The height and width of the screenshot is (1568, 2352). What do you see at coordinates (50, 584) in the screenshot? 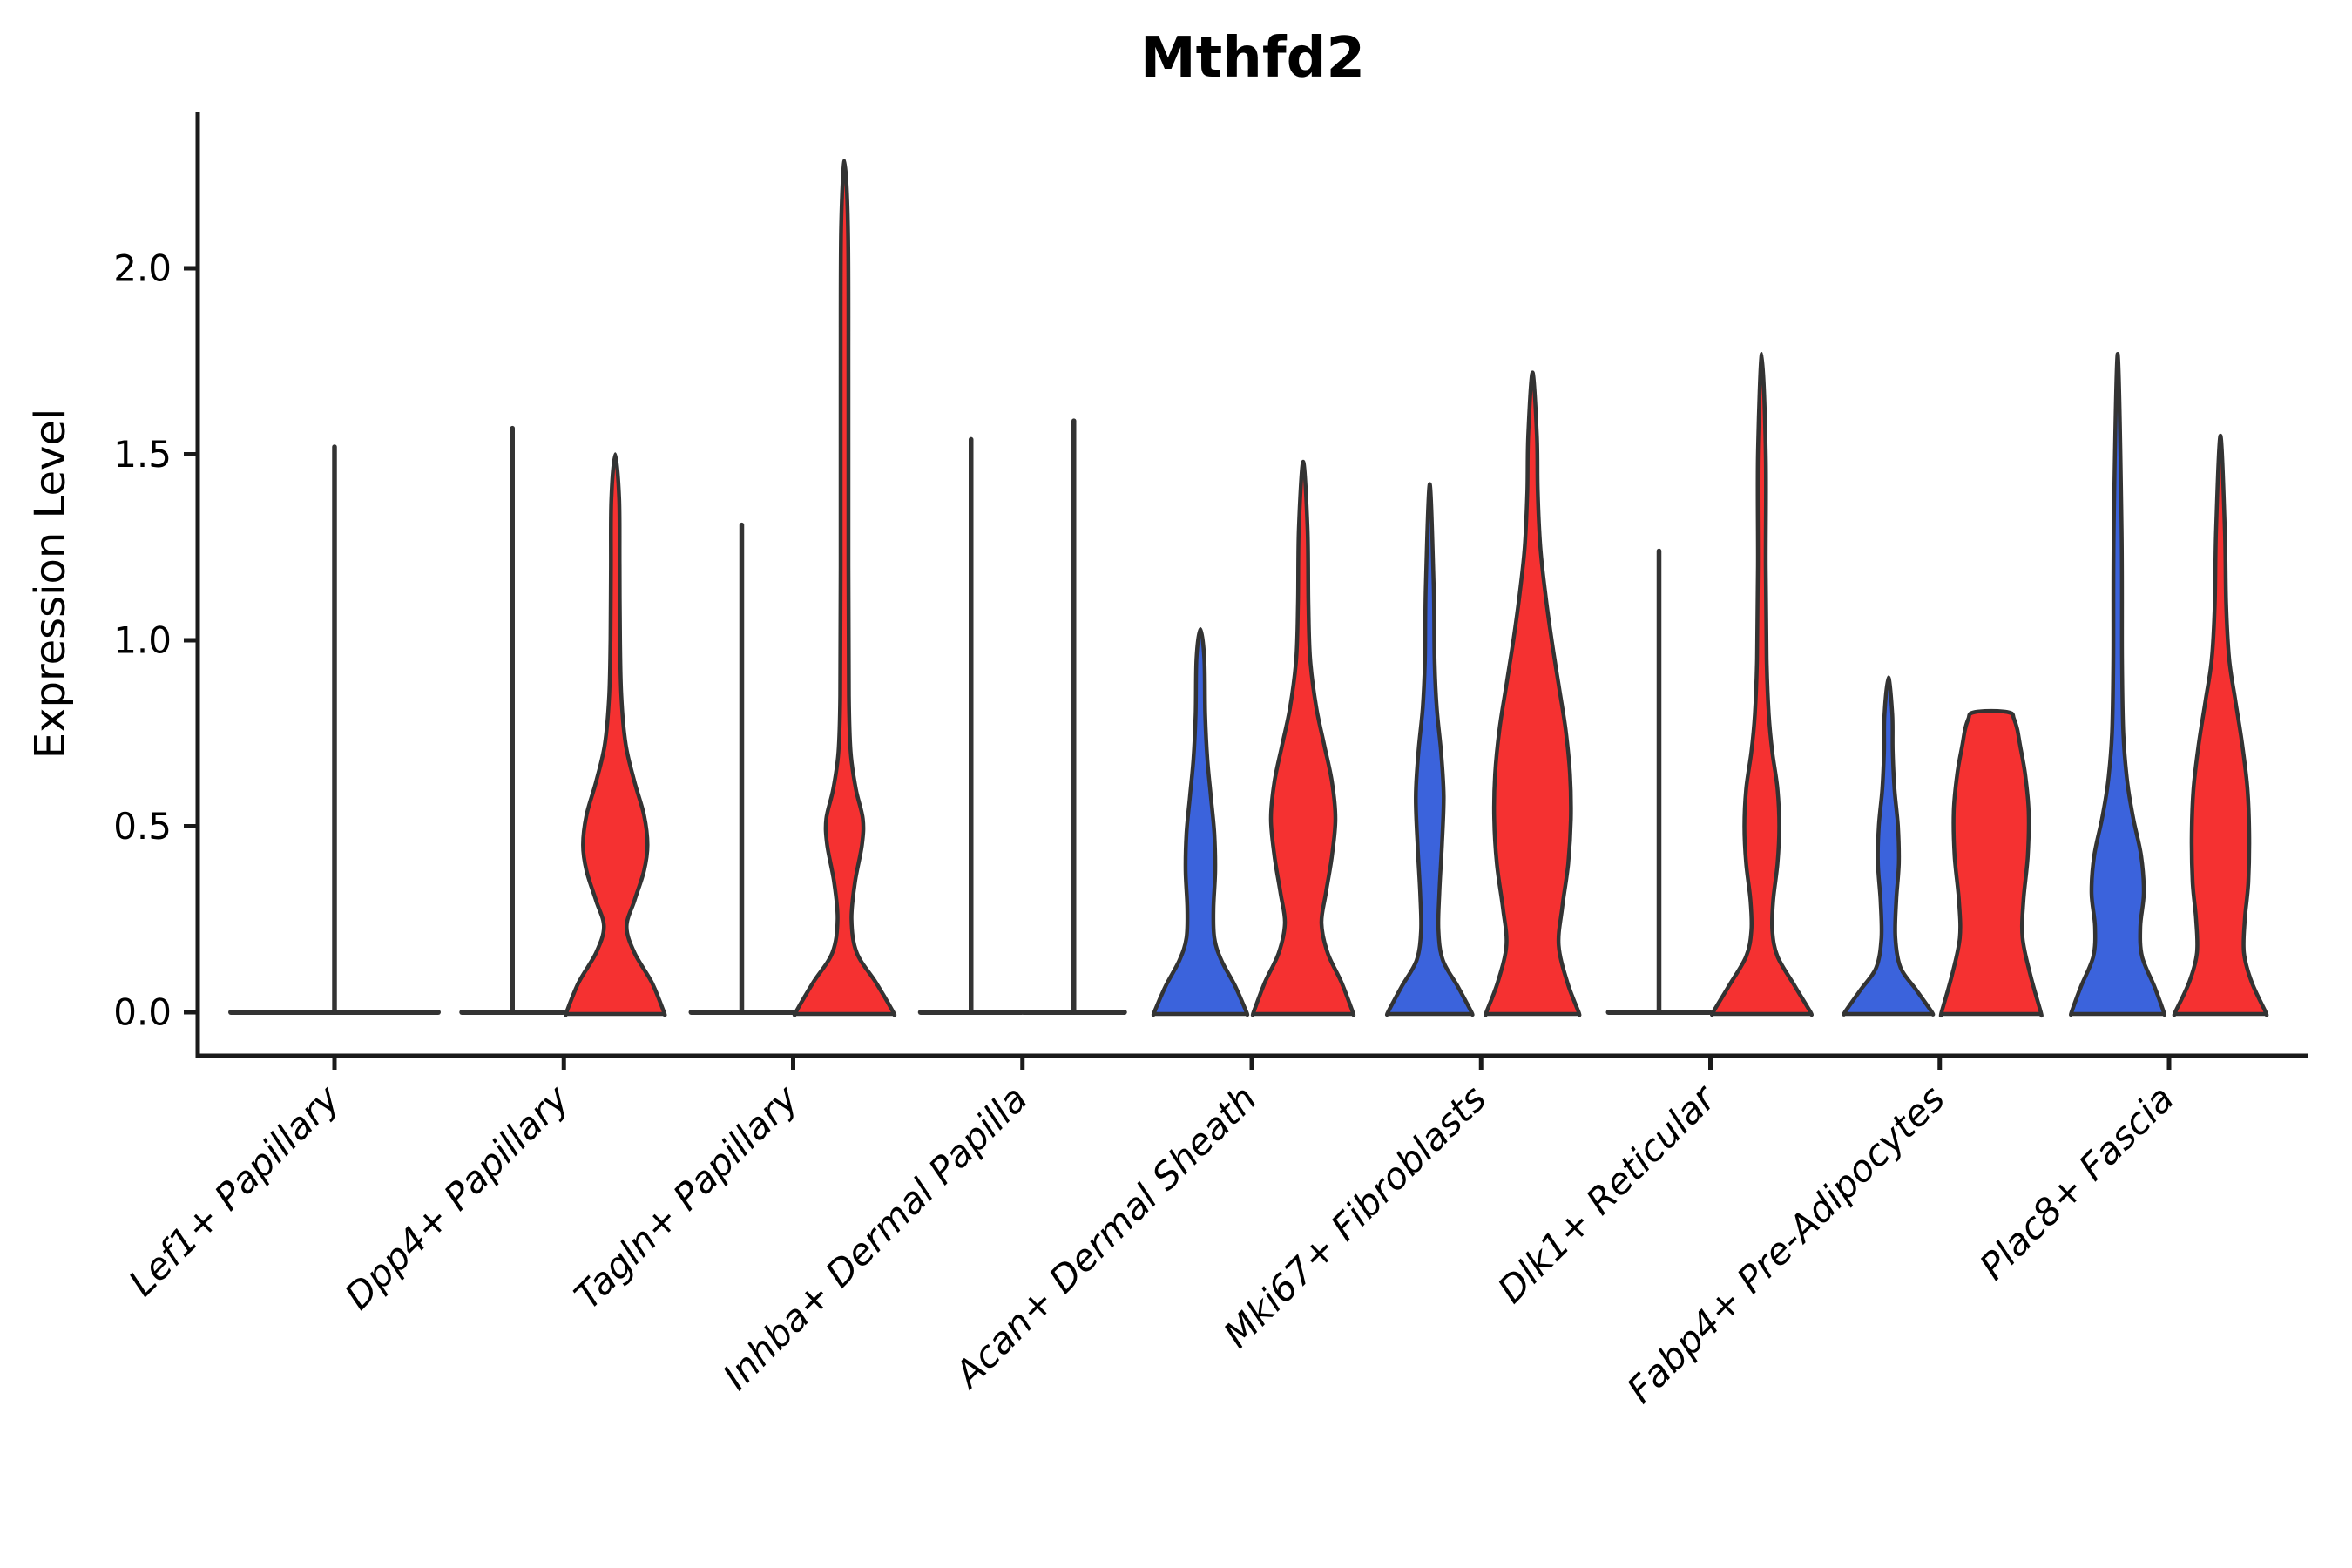
I see `y-axis-title: Expression Level` at bounding box center [50, 584].